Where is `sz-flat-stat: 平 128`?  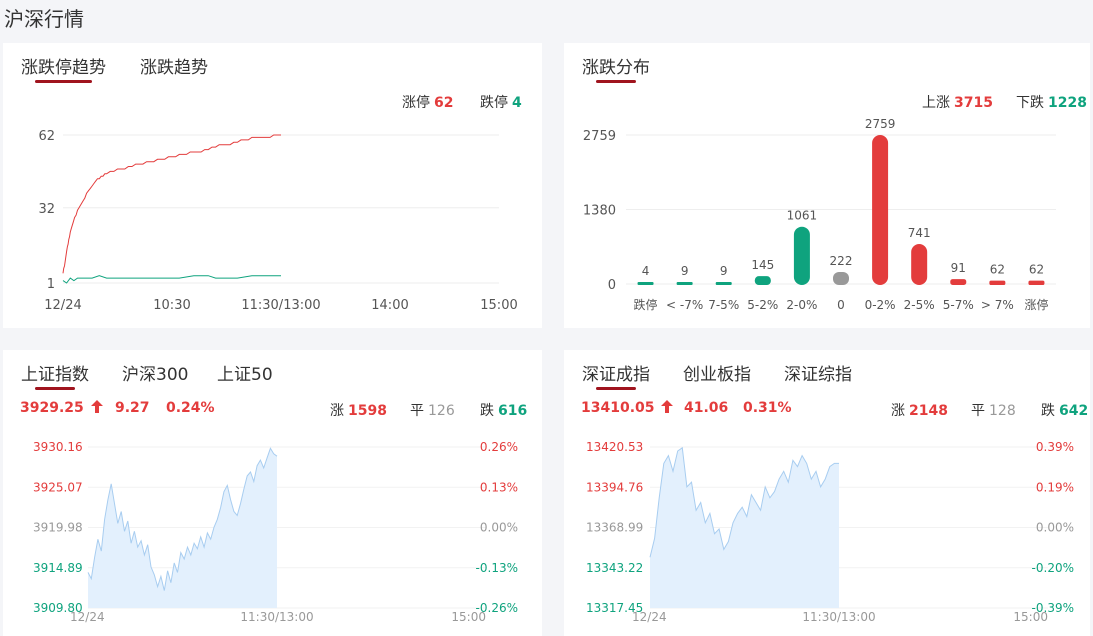 sz-flat-stat: 平 128 is located at coordinates (993, 410).